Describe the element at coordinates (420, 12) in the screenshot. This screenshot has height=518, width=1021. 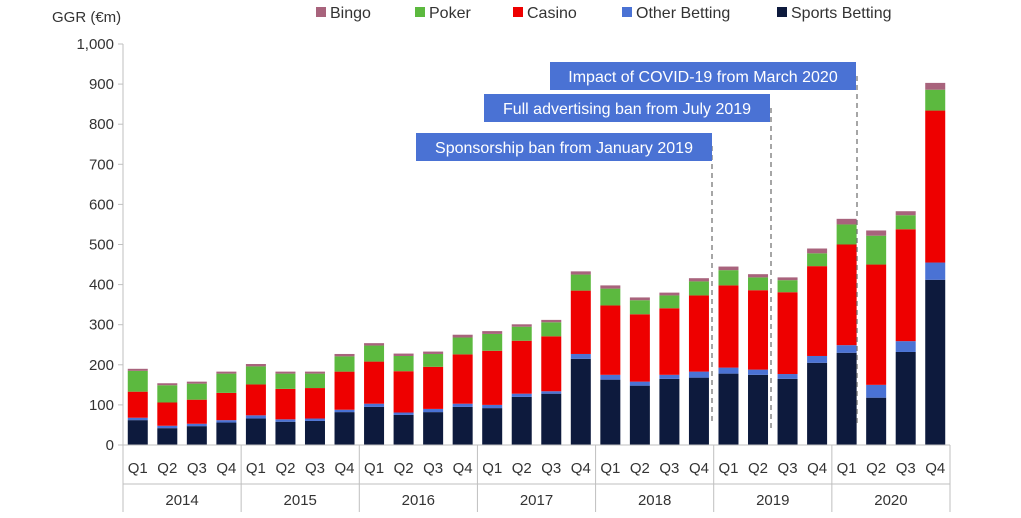
I see `legend-swatch-poker` at that location.